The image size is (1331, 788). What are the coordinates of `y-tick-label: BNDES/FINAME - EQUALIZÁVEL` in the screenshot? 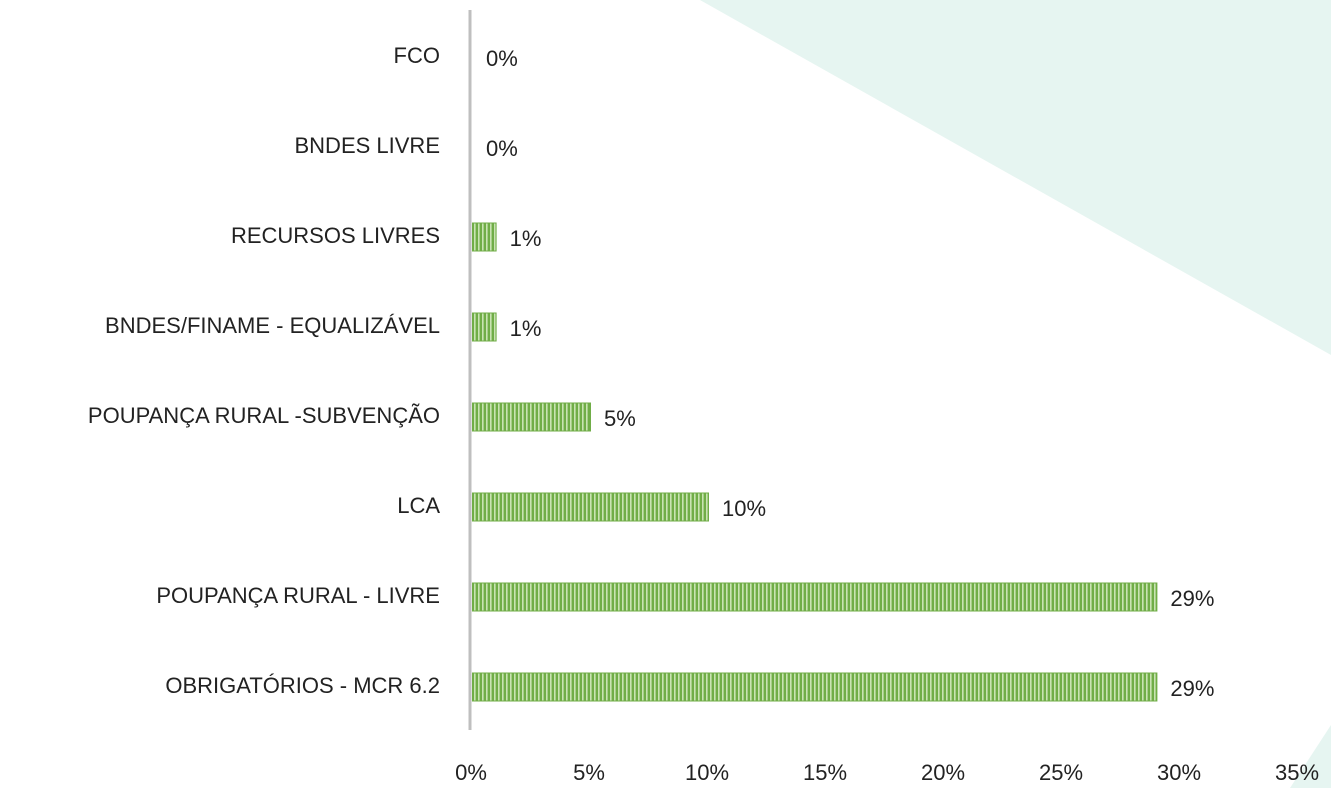 It's located at (272, 325).